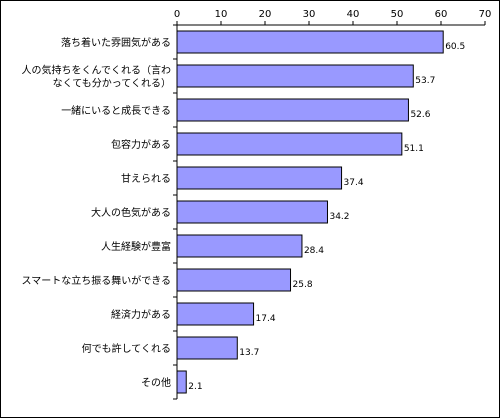 The width and height of the screenshot is (500, 418). Describe the element at coordinates (414, 149) in the screenshot. I see `value-label: 51.1` at that location.